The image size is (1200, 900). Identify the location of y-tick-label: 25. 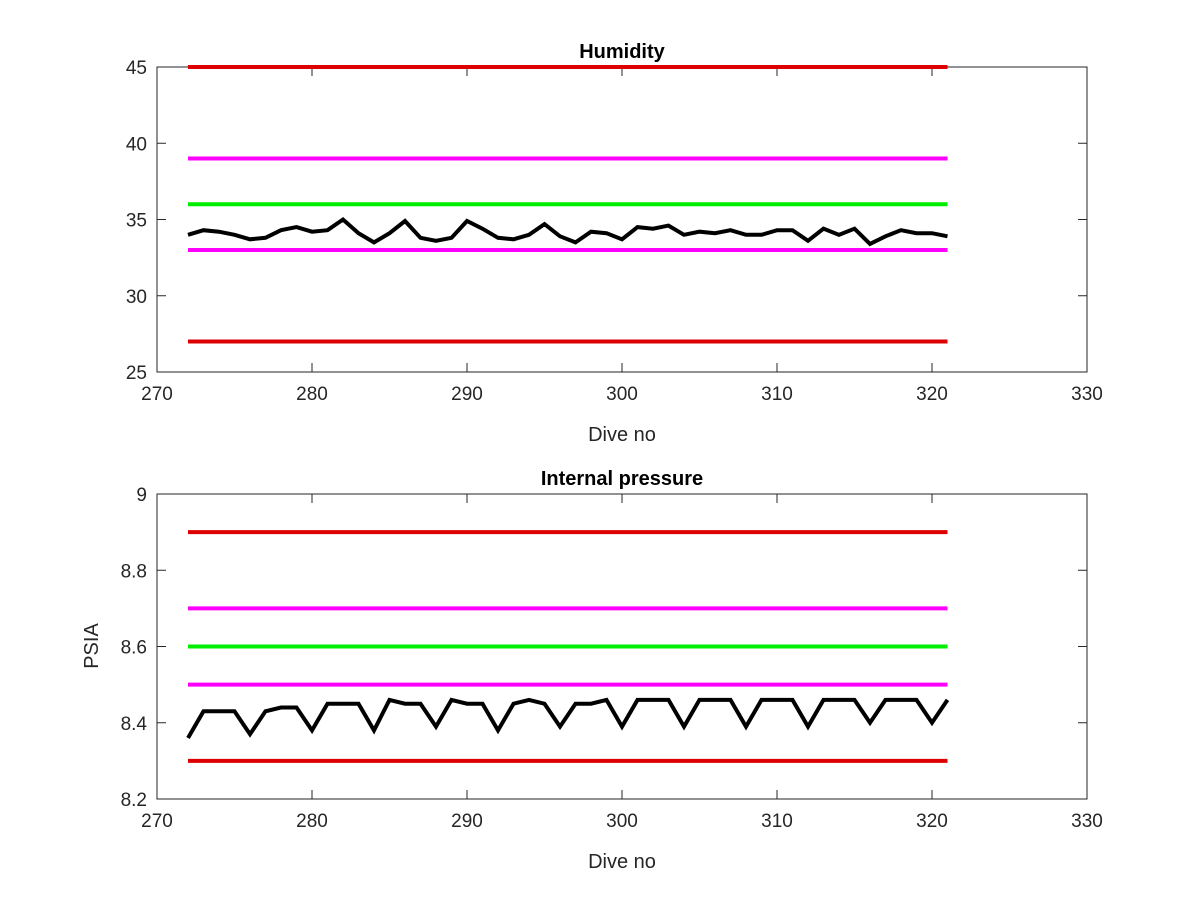
(136, 373).